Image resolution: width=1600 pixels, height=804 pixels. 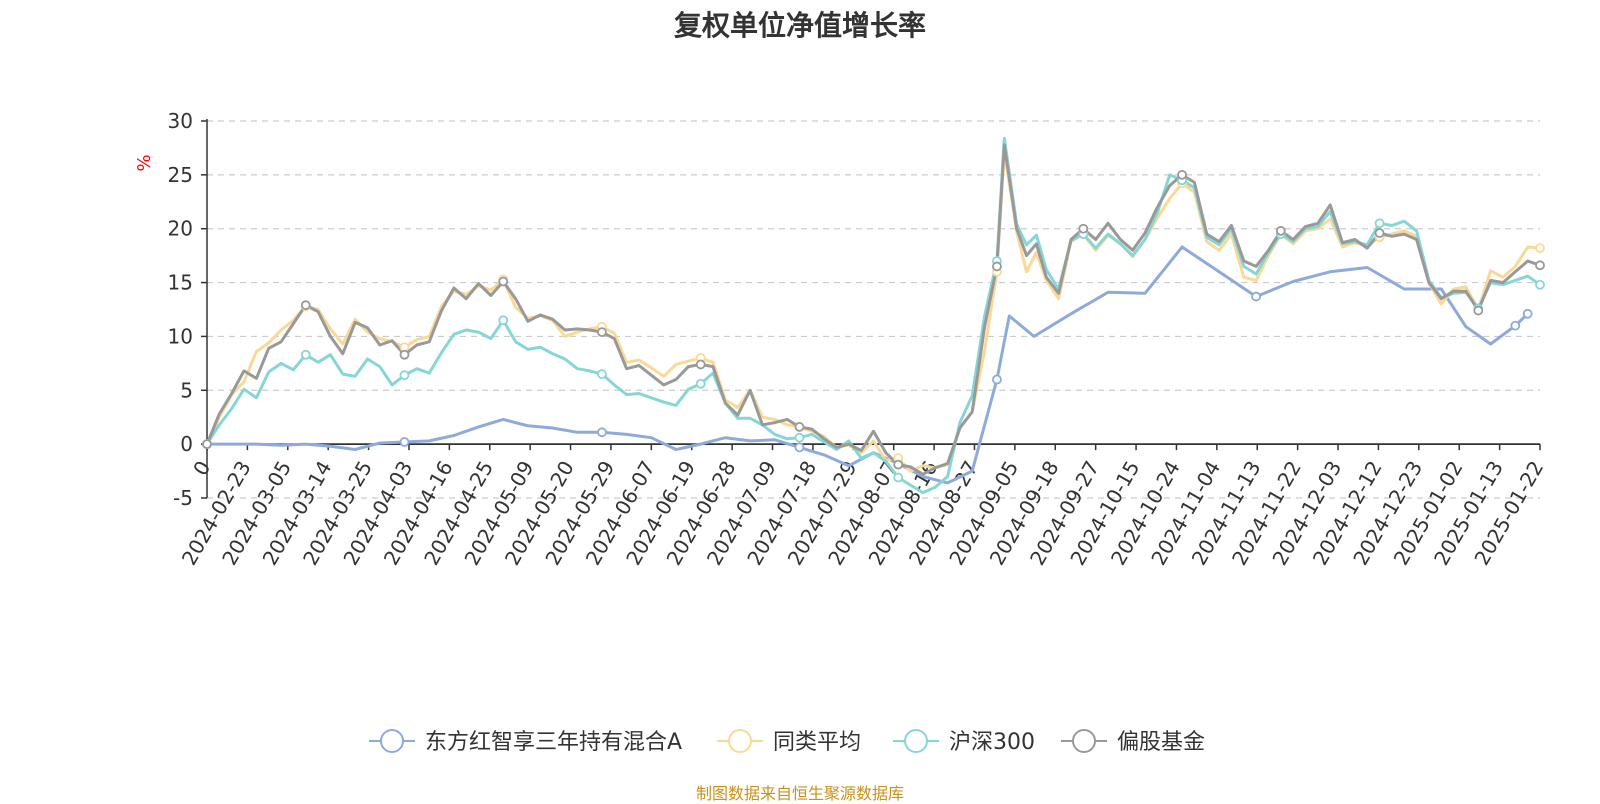 I want to click on source-note: 制图数据来自恒生聚源数据库, so click(x=799, y=793).